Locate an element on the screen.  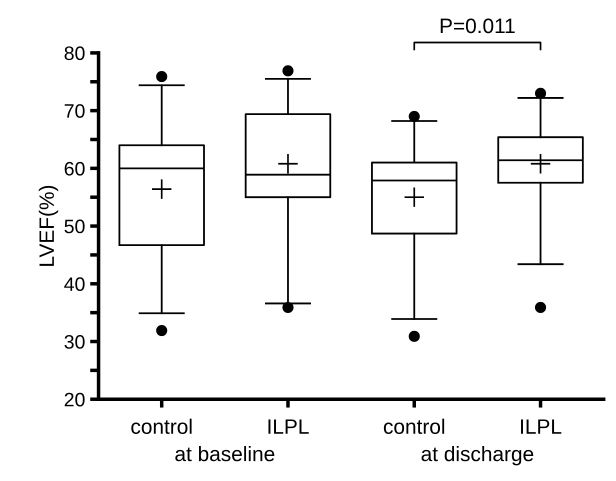
y-axis-title: LVEF(%) is located at coordinates (48, 226).